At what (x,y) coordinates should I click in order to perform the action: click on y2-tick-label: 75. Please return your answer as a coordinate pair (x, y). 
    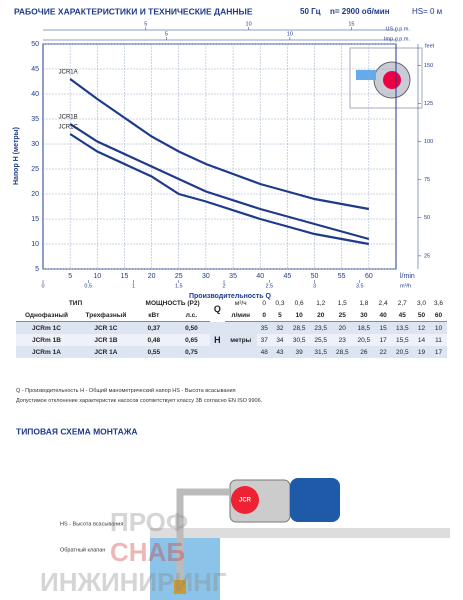
    Looking at the image, I should click on (427, 180).